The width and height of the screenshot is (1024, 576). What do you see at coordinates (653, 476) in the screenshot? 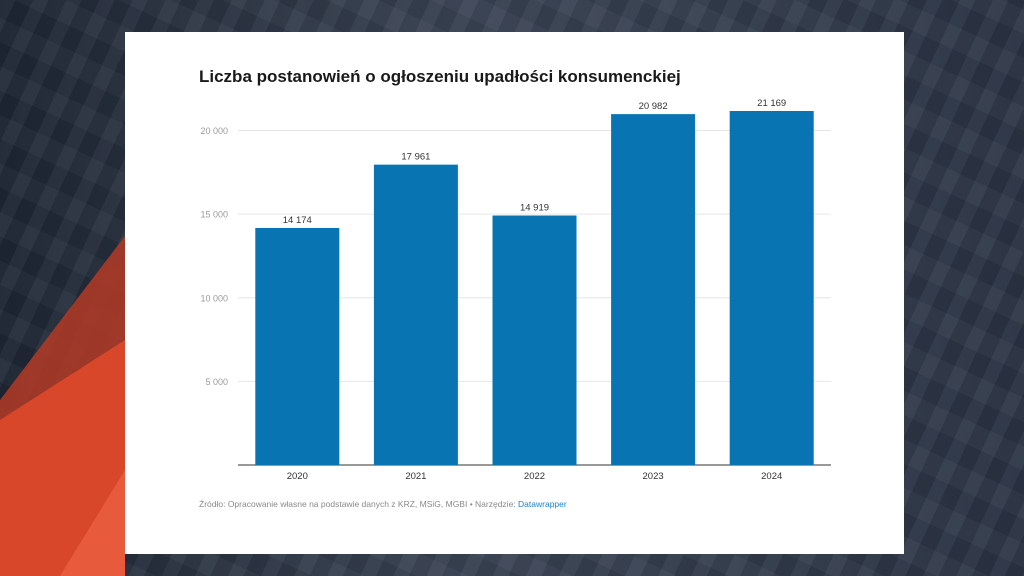
I see `x-tick-label: 2023` at bounding box center [653, 476].